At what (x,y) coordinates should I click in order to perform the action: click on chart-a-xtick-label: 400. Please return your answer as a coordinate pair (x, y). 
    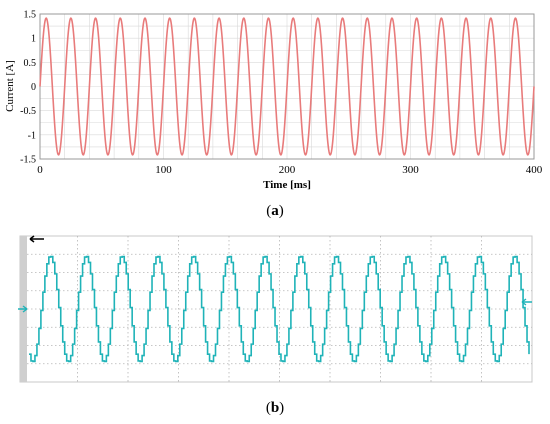
    Looking at the image, I should click on (534, 170).